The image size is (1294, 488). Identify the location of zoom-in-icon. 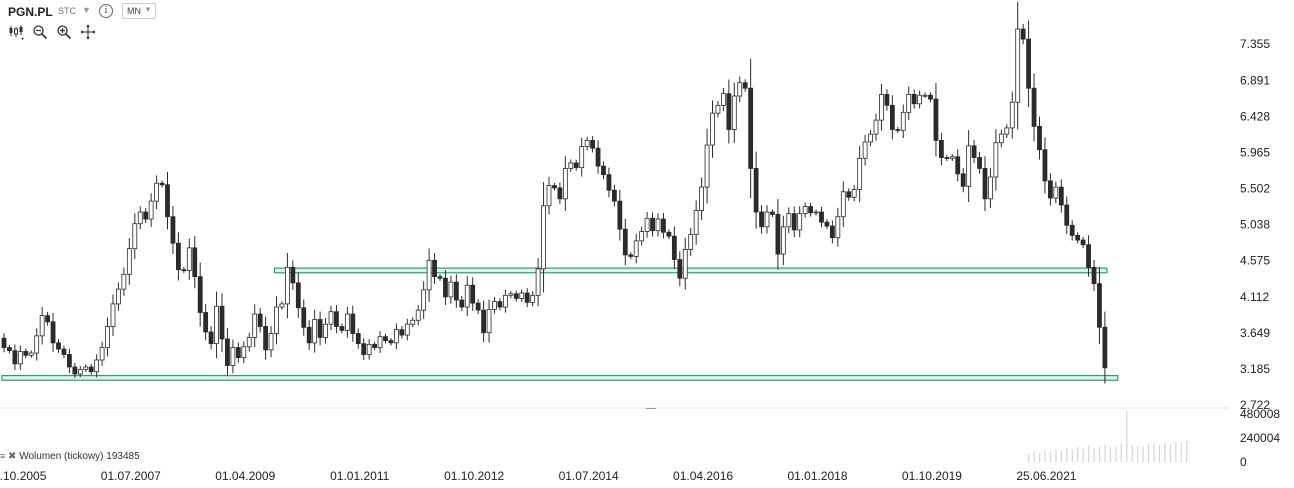
(64, 32).